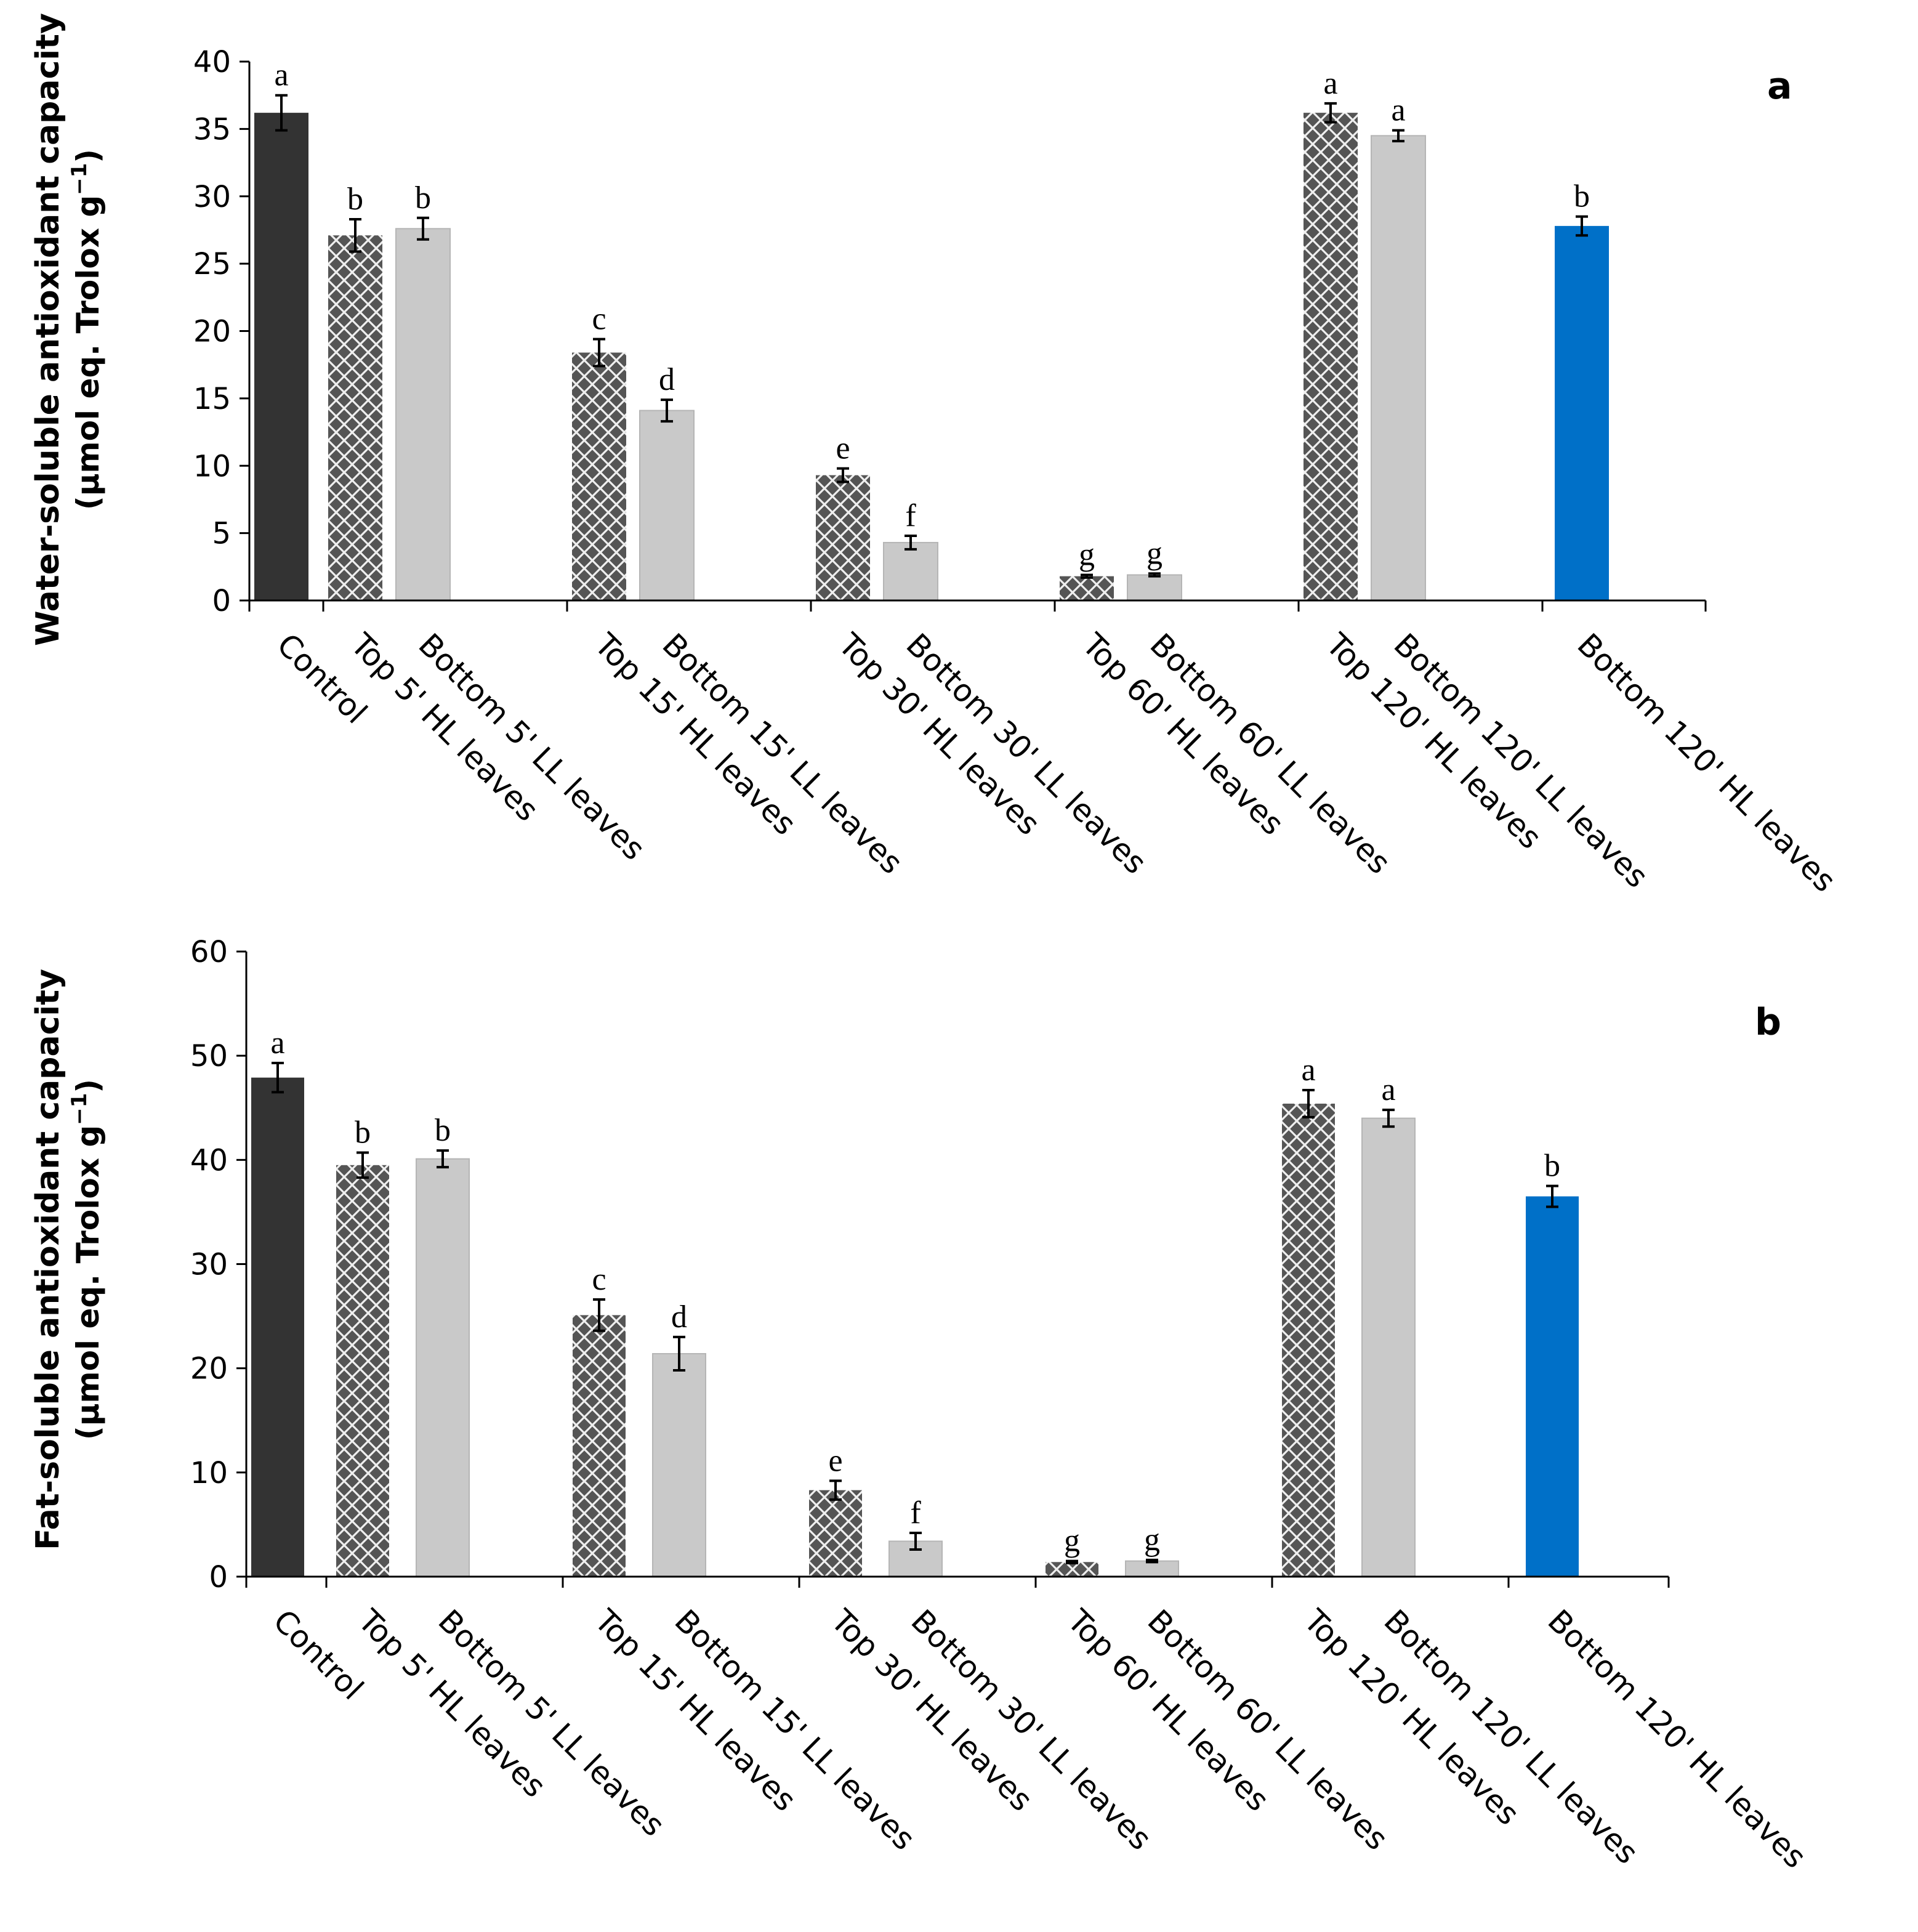 This screenshot has height=1932, width=1918. Describe the element at coordinates (1152, 1540) in the screenshot. I see `sig-letter-b-bottom-60-ll-leaves: g` at that location.